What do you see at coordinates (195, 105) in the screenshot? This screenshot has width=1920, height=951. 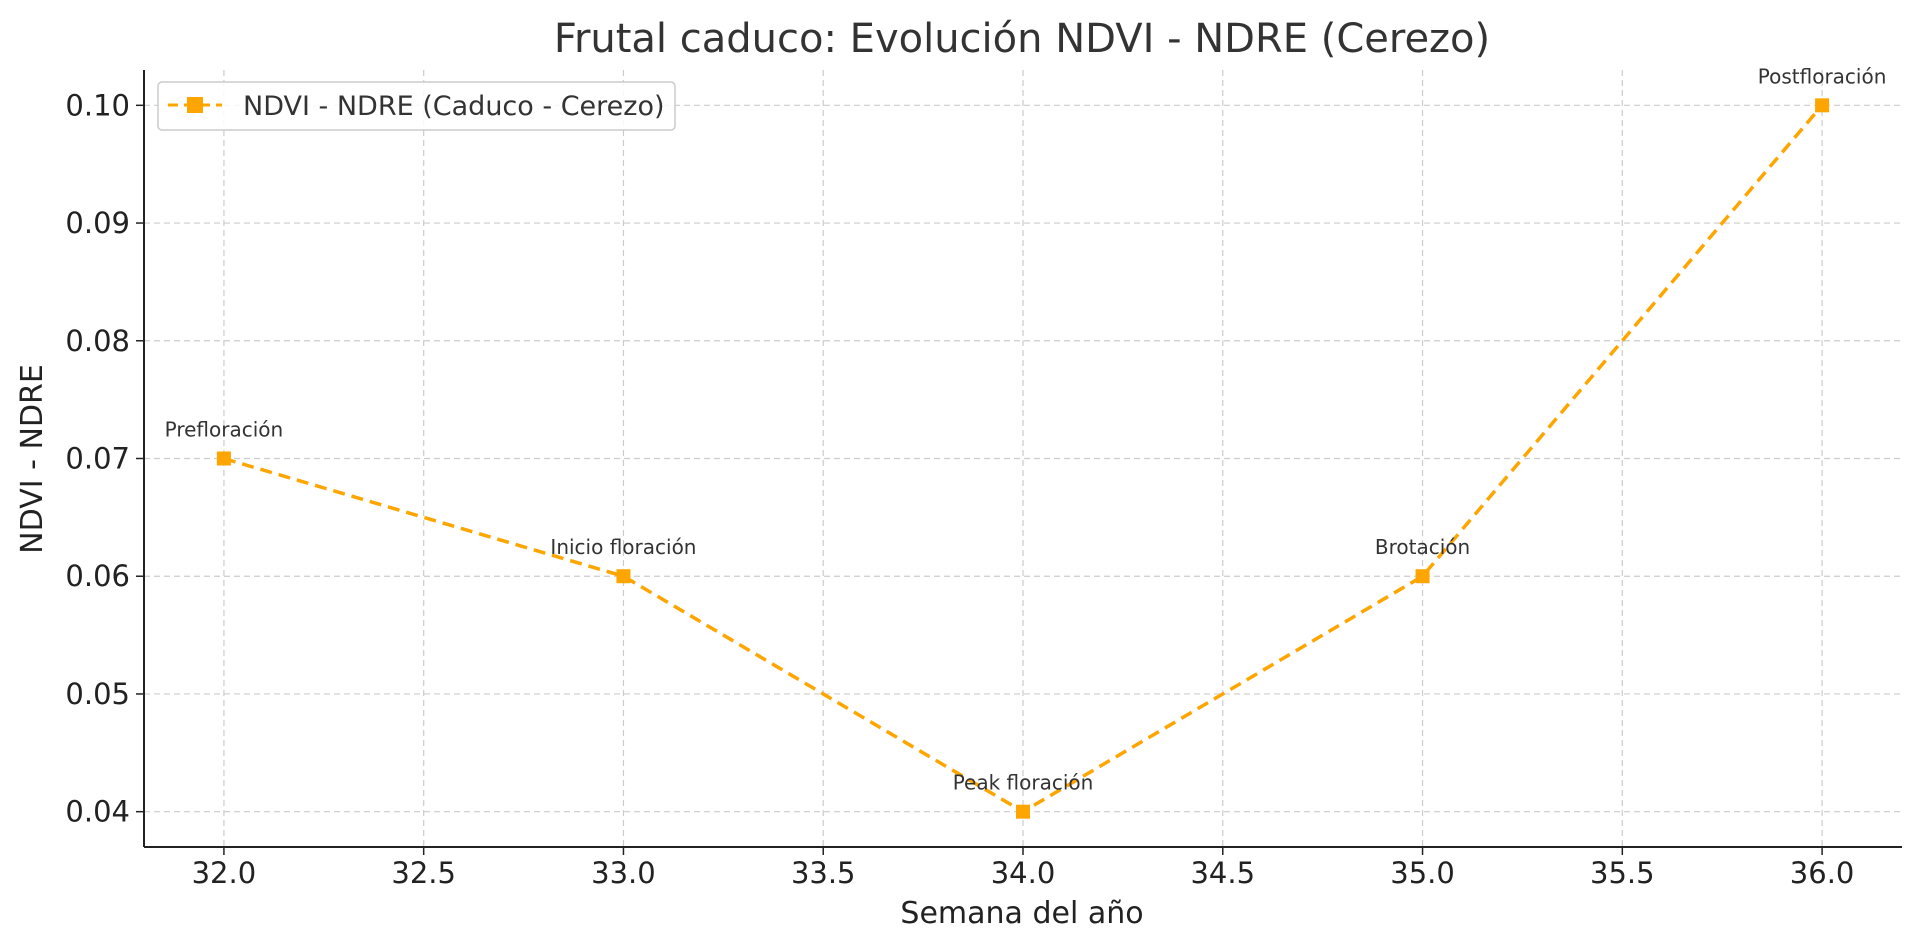 I see `legend-marker-swatch` at bounding box center [195, 105].